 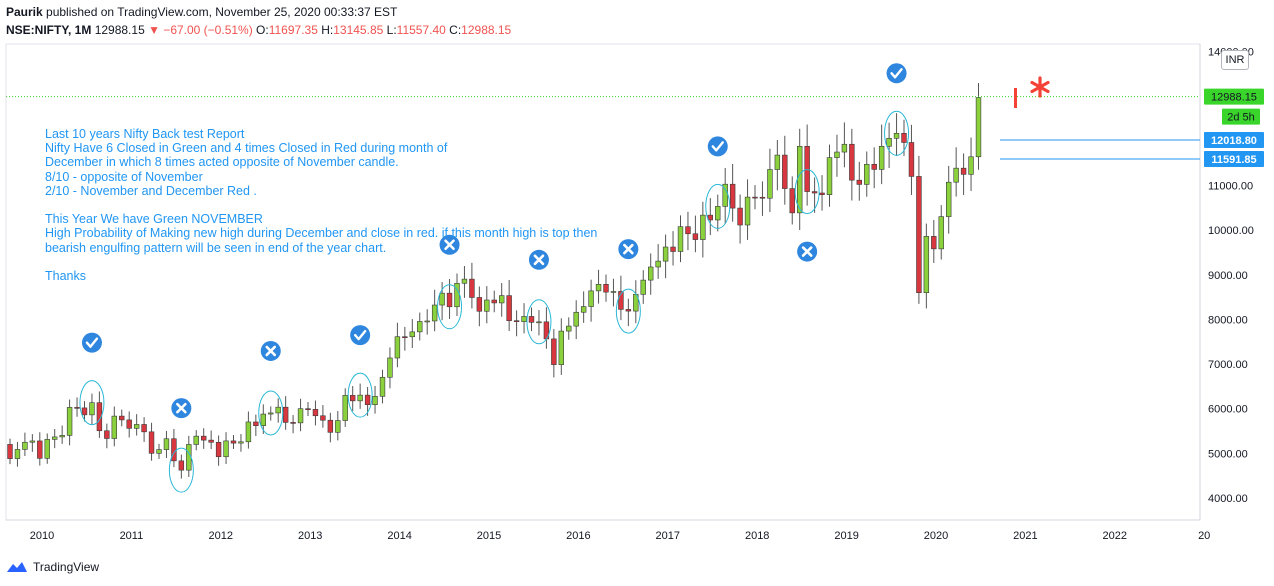 I want to click on annotation-line, so click(x=321, y=205).